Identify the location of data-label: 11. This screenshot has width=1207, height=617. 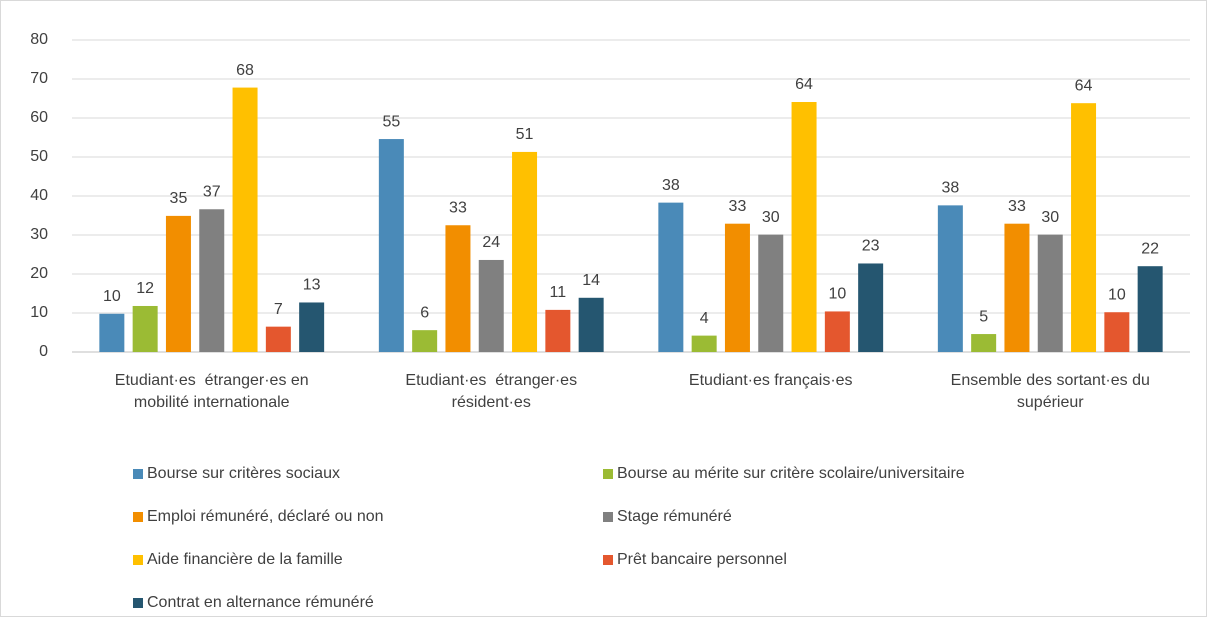
(558, 292).